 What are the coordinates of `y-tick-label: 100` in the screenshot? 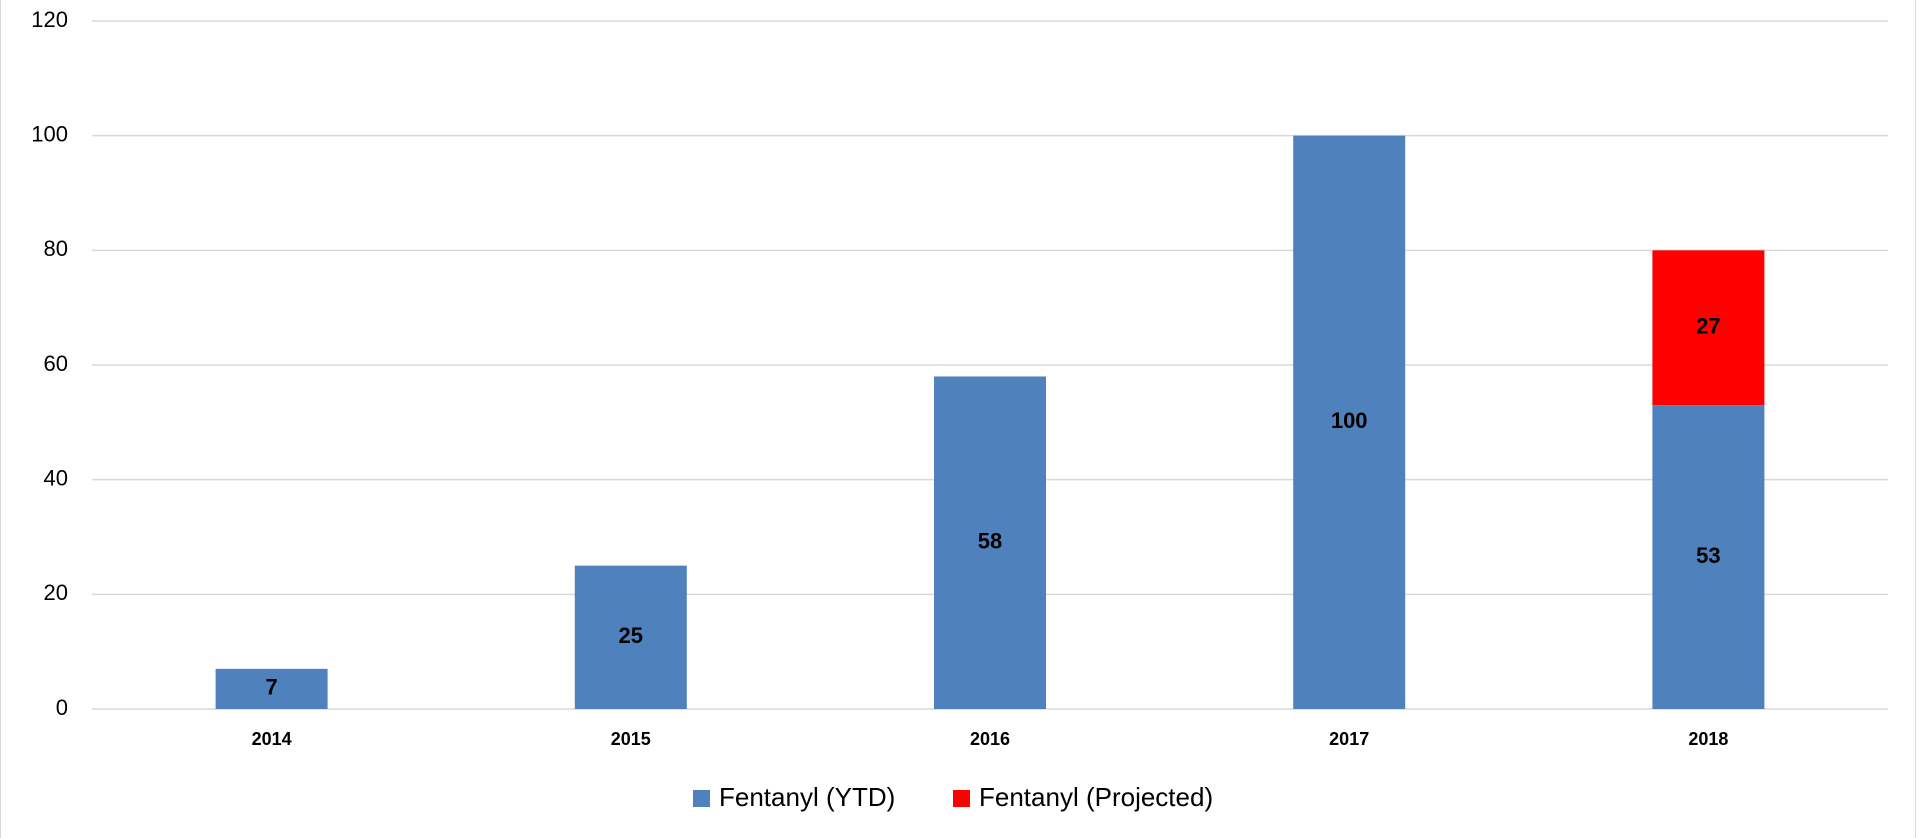 It's located at (49, 133).